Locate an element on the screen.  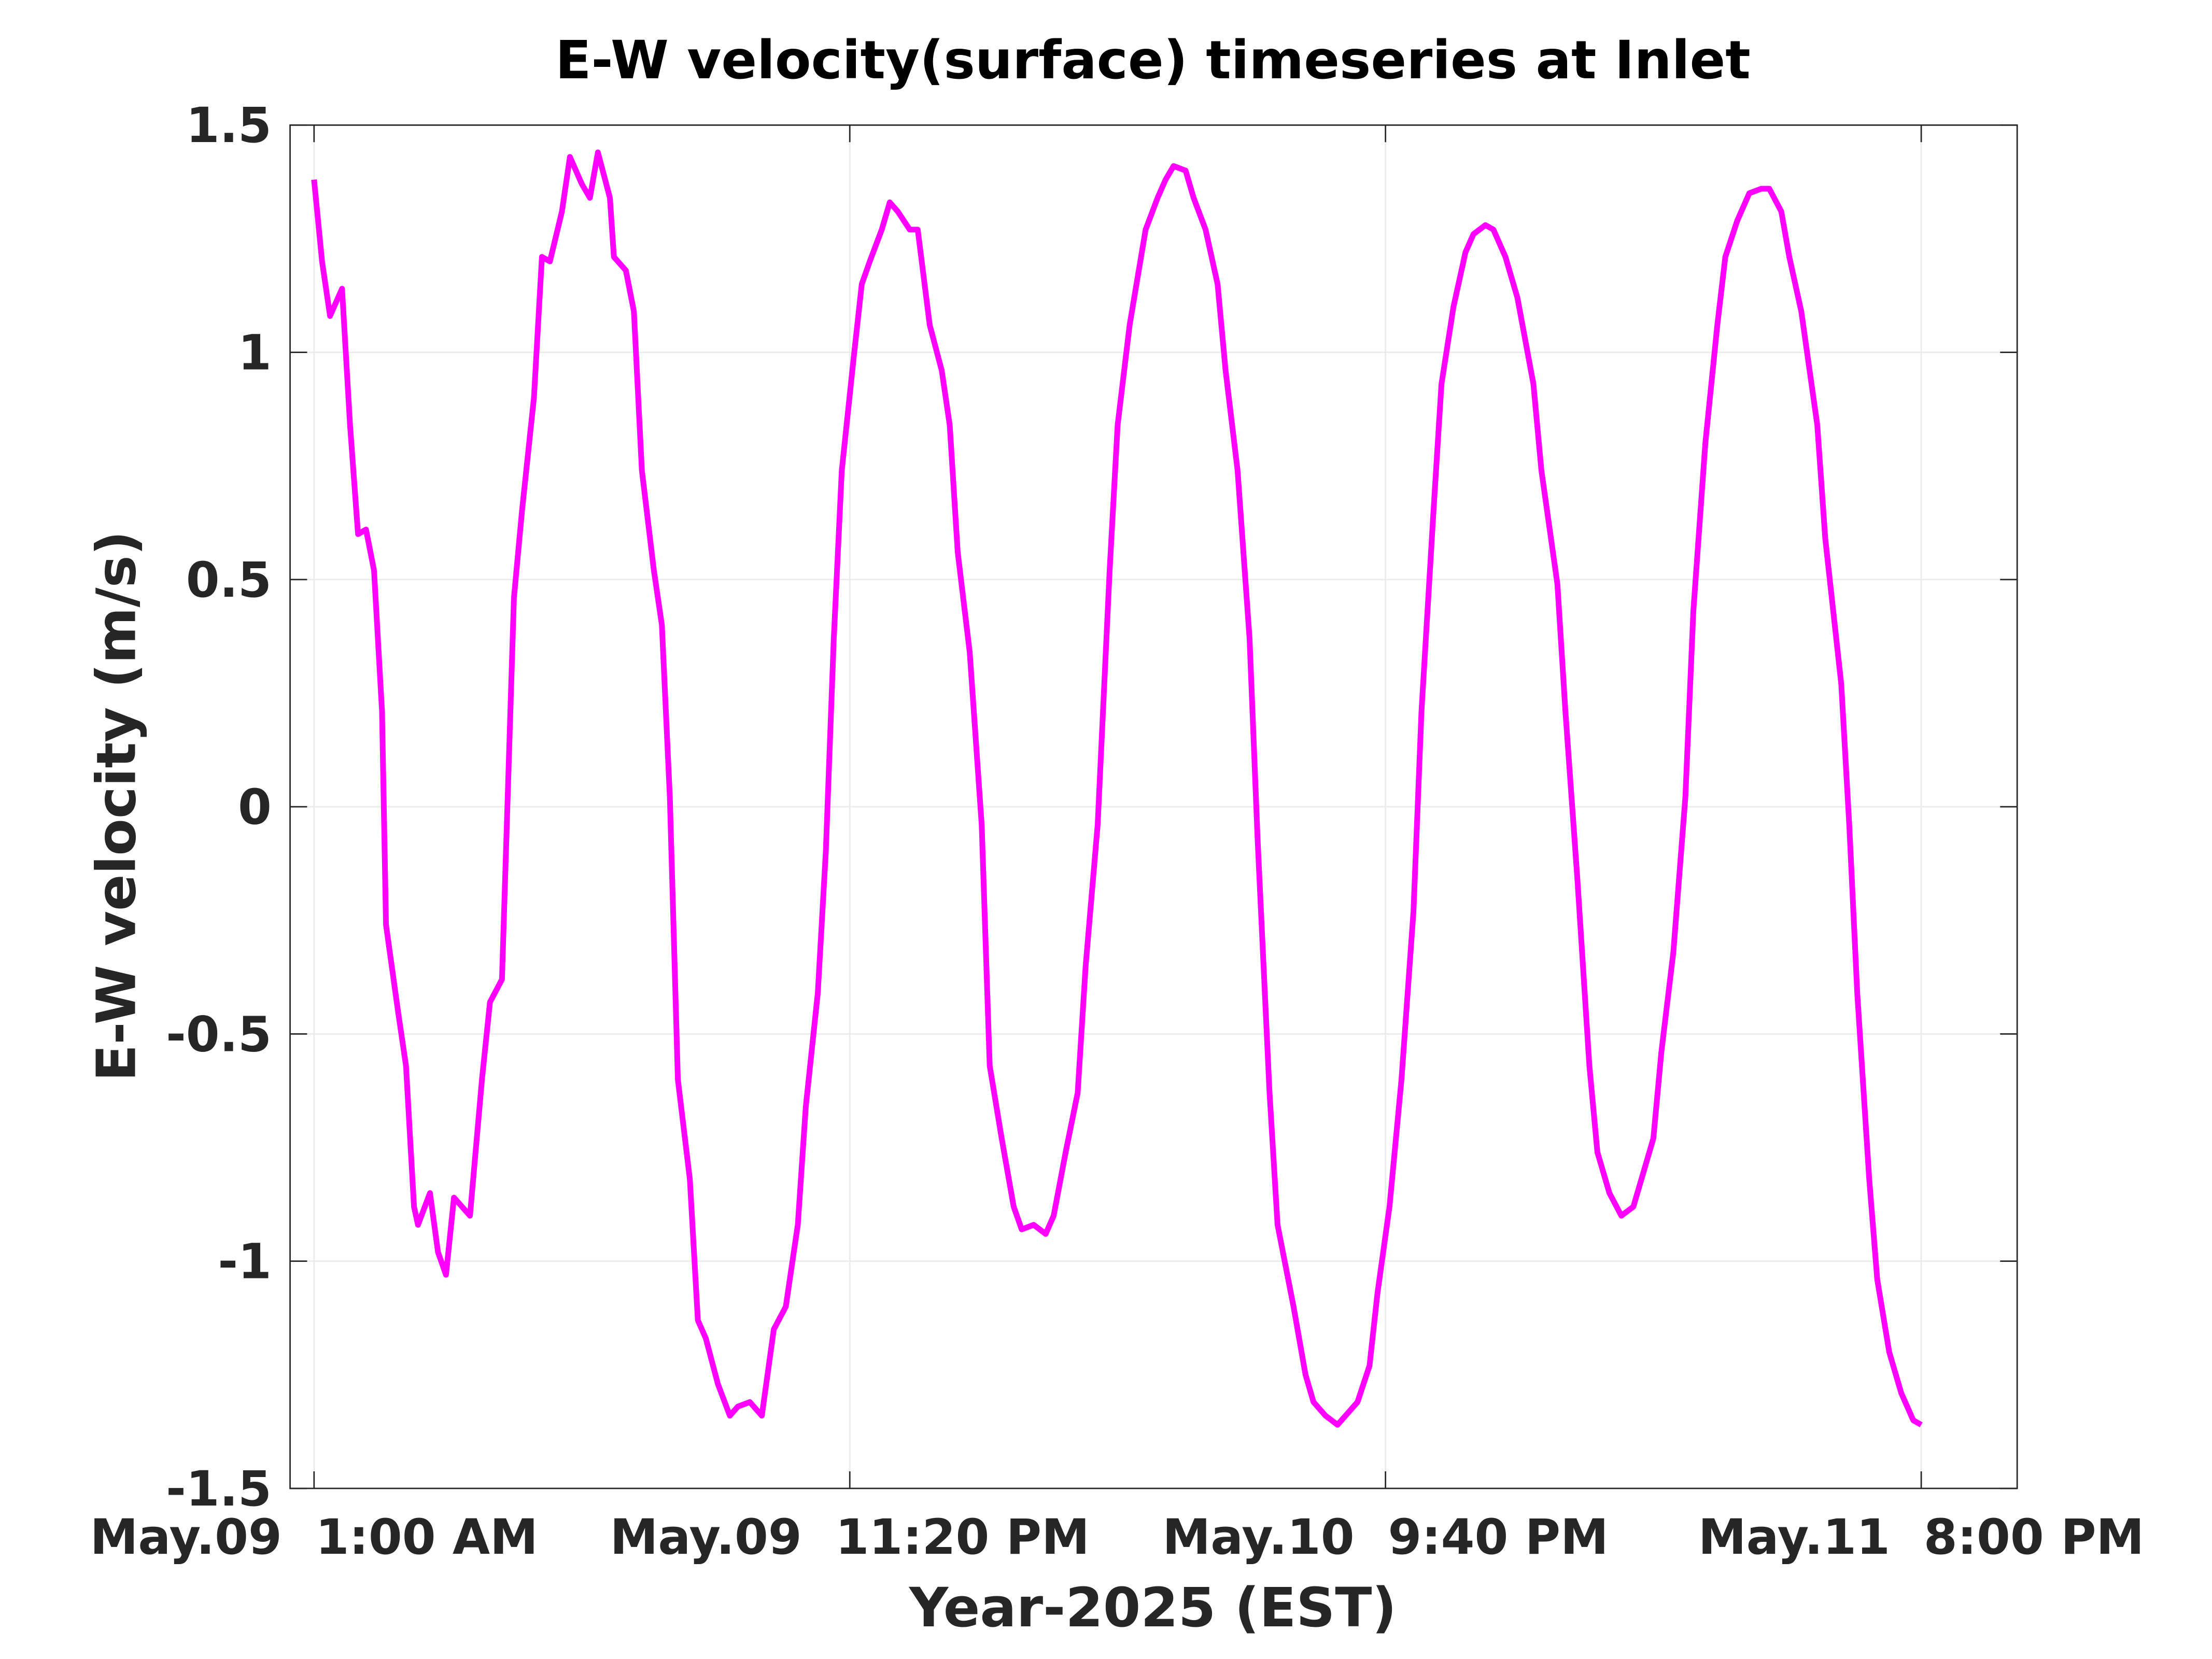
x-axis-label: Year-2025 (EST) is located at coordinates (1152, 1608).